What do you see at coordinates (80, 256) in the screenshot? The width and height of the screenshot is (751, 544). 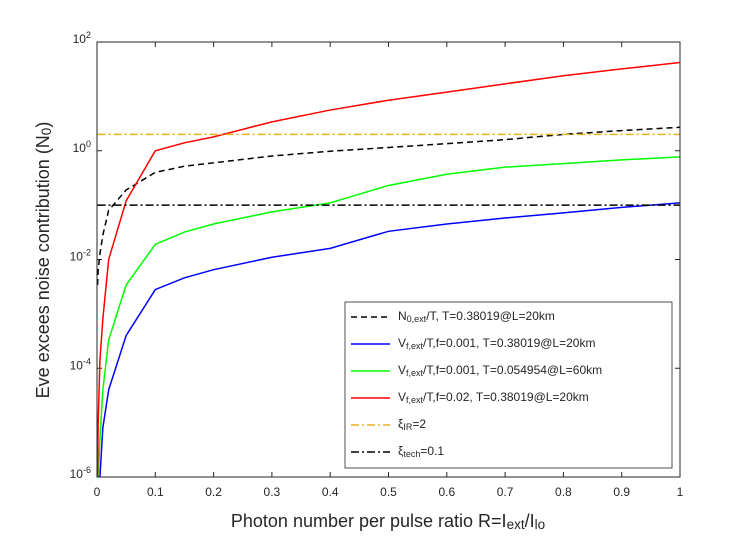 I see `y-tick-label: 10⁻²` at bounding box center [80, 256].